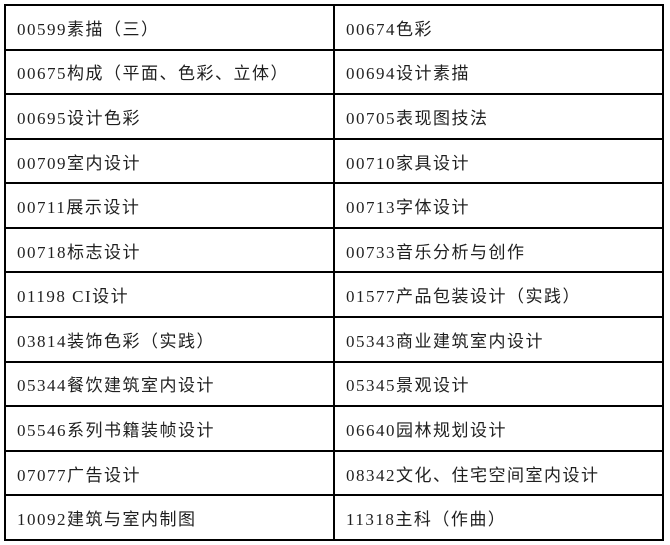 This screenshot has width=670, height=545. What do you see at coordinates (169, 517) in the screenshot?
I see `table-cell: 10092建筑与室内制图` at bounding box center [169, 517].